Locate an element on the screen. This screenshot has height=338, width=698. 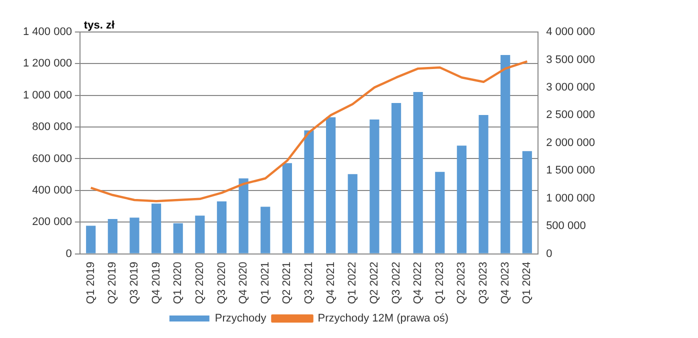
y2-tick-label: 3 500 000 is located at coordinates (570, 60).